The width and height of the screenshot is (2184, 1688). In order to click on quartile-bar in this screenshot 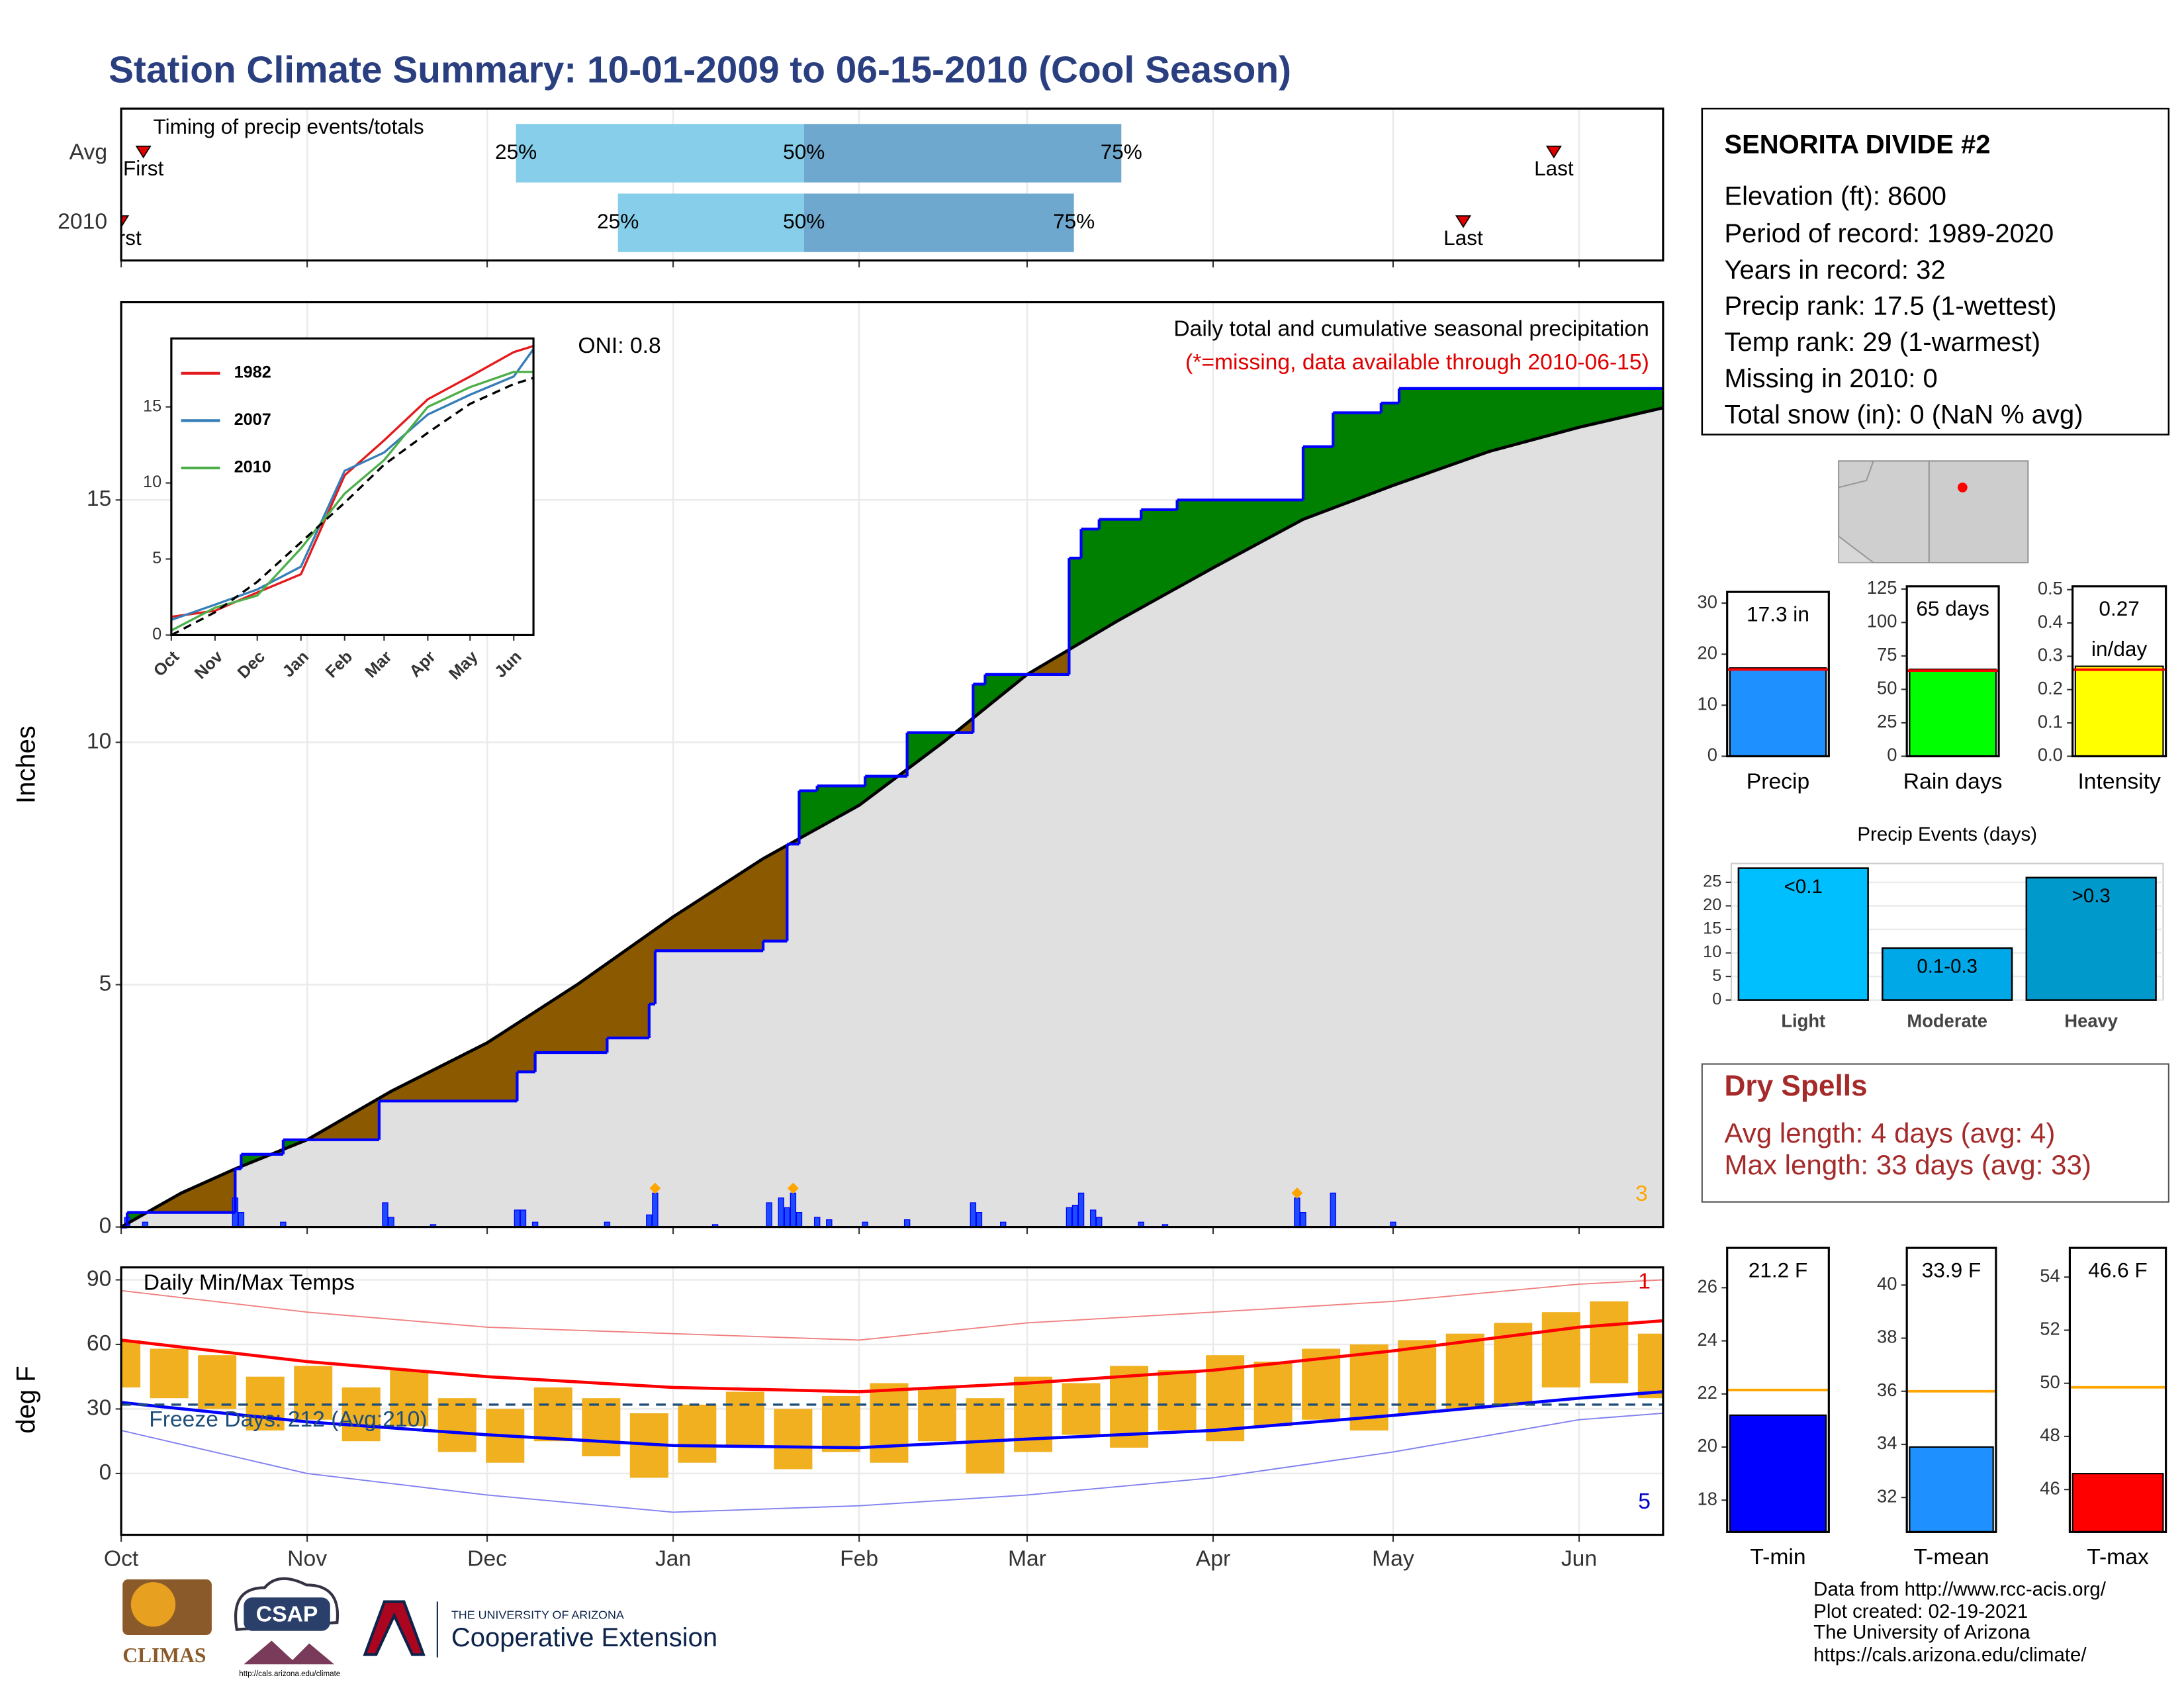, I will do `click(963, 153)`.